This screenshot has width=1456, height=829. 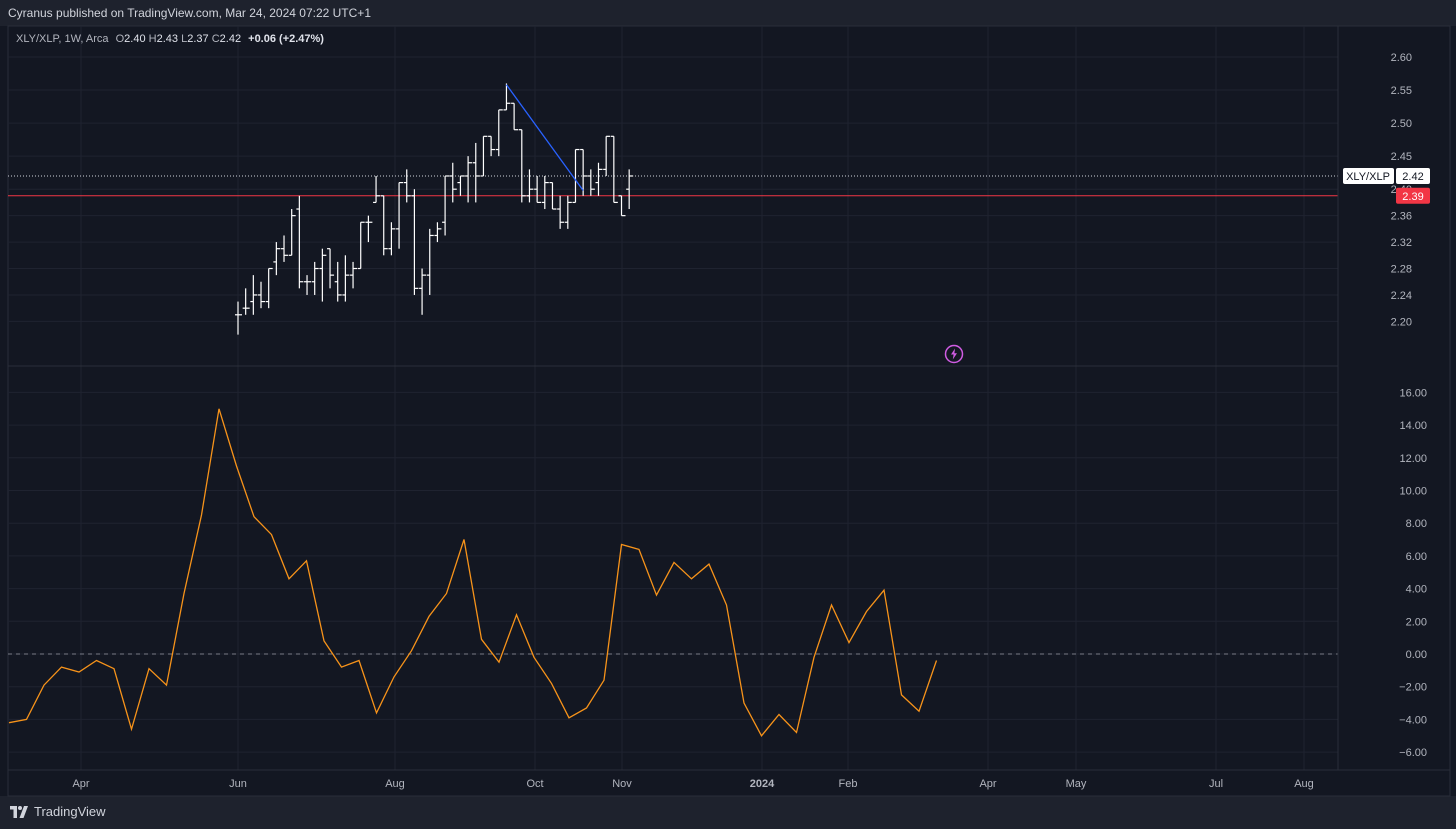 I want to click on indicator-tick-label: 6.00, so click(x=1416, y=557).